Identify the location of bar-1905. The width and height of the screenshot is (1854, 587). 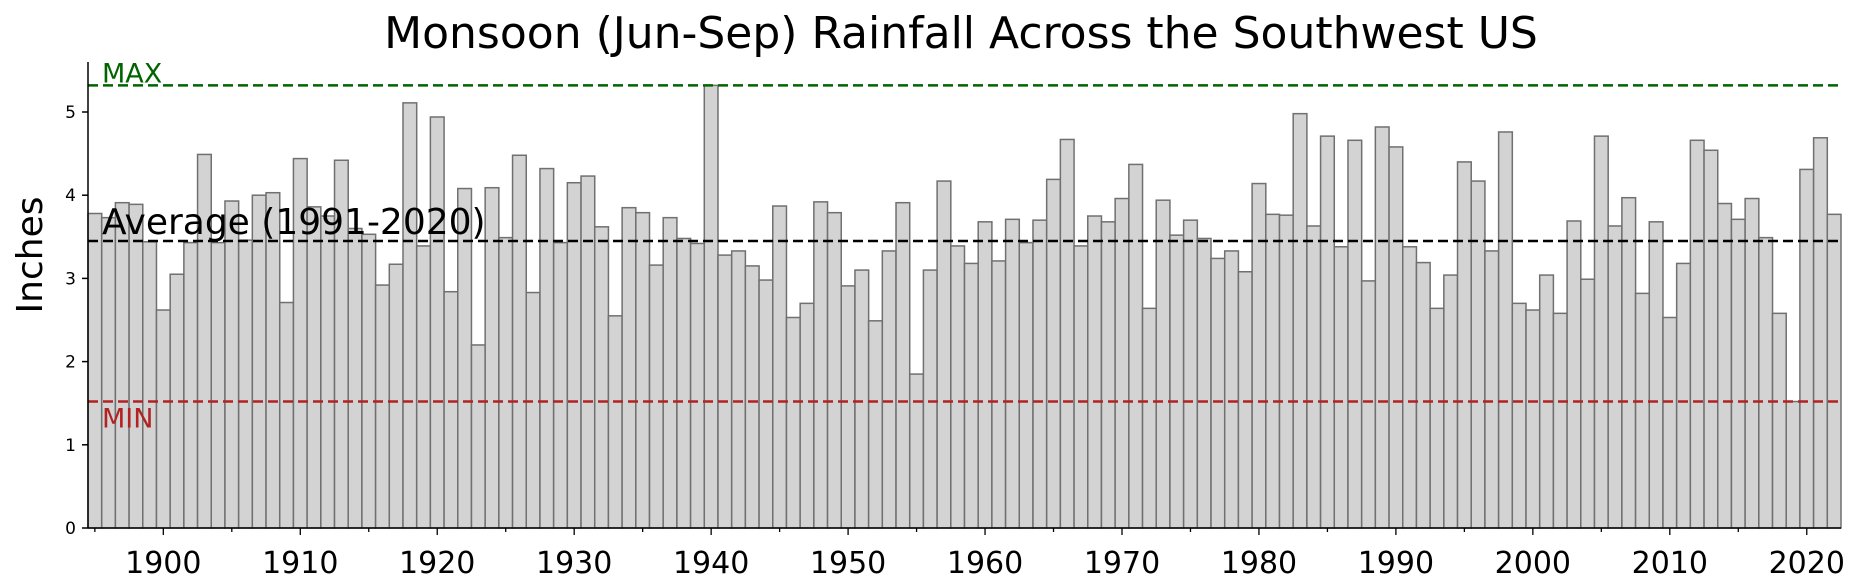
(232, 364).